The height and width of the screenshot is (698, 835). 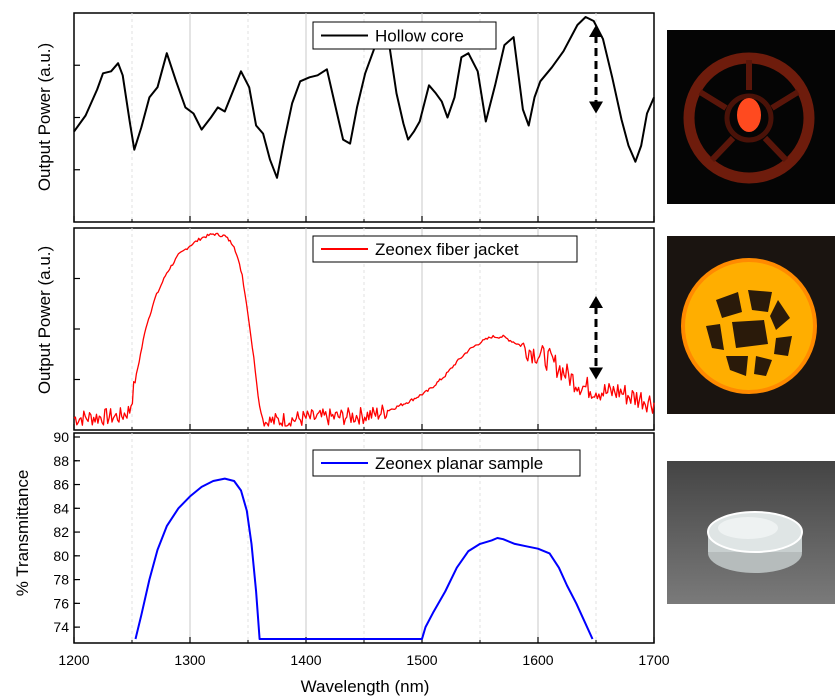 I want to click on y-tick-label: 86, so click(x=61, y=485).